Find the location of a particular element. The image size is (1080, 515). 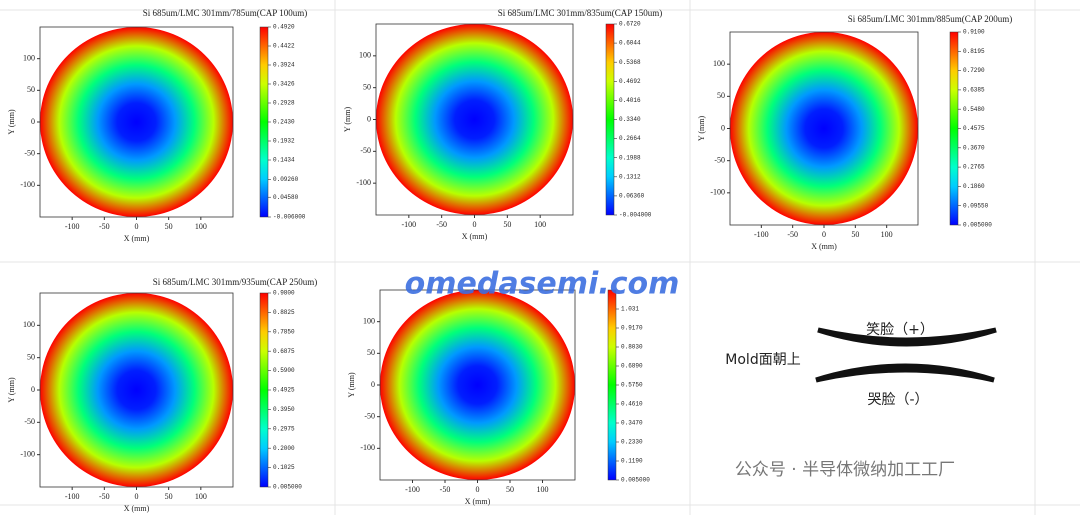

colorbar-label: 0.2430 is located at coordinates (284, 122).